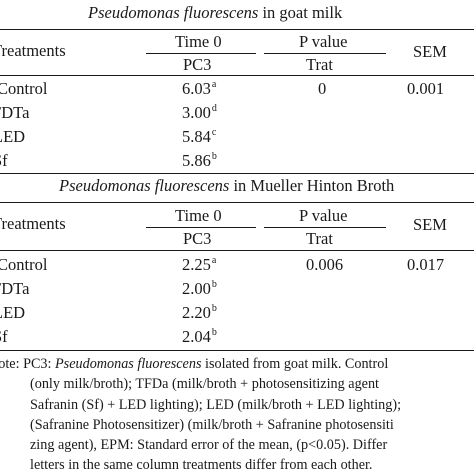  I want to click on table2-pvalue: 0.006, so click(325, 264).